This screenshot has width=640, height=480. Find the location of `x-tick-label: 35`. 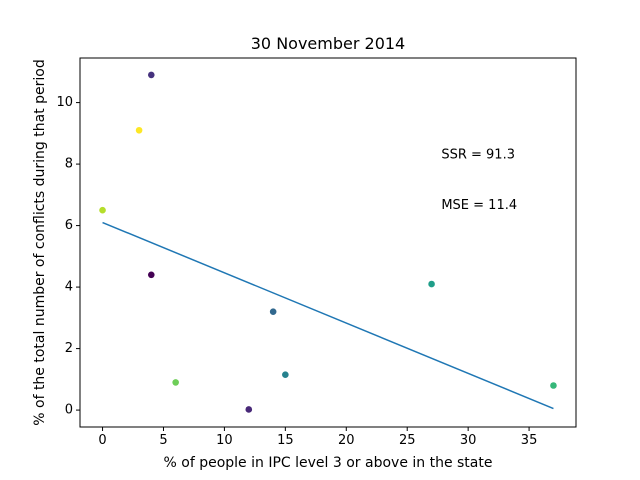

x-tick-label: 35 is located at coordinates (529, 440).